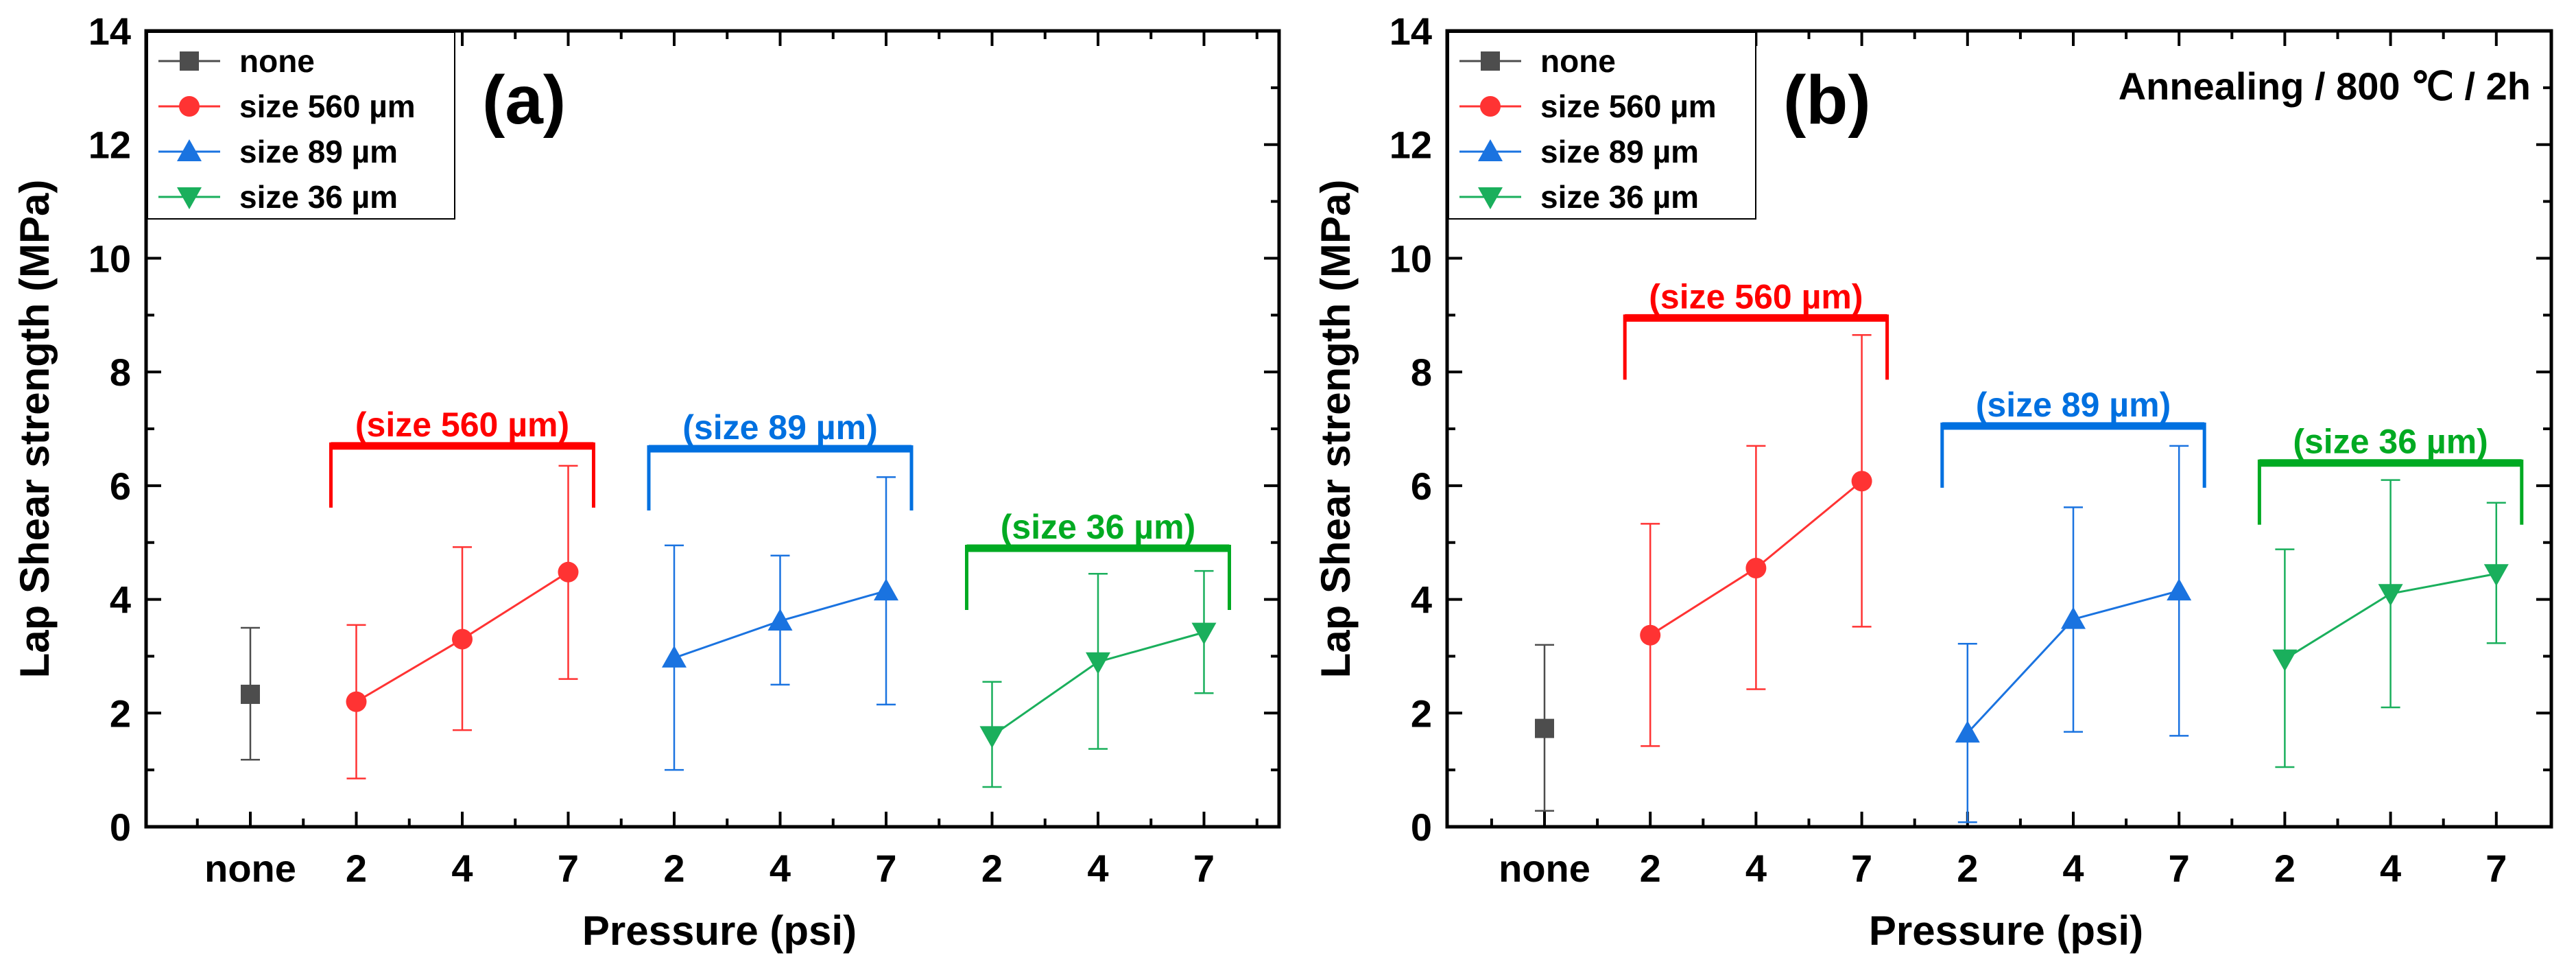 Image resolution: width=2576 pixels, height=964 pixels. Describe the element at coordinates (250, 868) in the screenshot. I see `x-tick-label: none` at that location.